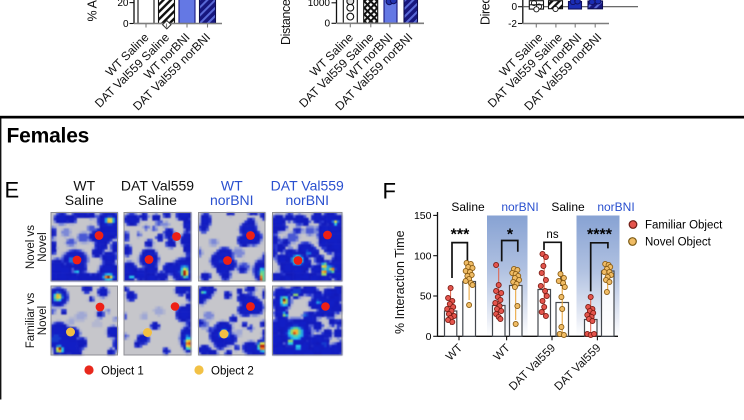 The image size is (744, 420). Describe the element at coordinates (684, 226) in the screenshot. I see `svg-text: Familiar Object` at that location.